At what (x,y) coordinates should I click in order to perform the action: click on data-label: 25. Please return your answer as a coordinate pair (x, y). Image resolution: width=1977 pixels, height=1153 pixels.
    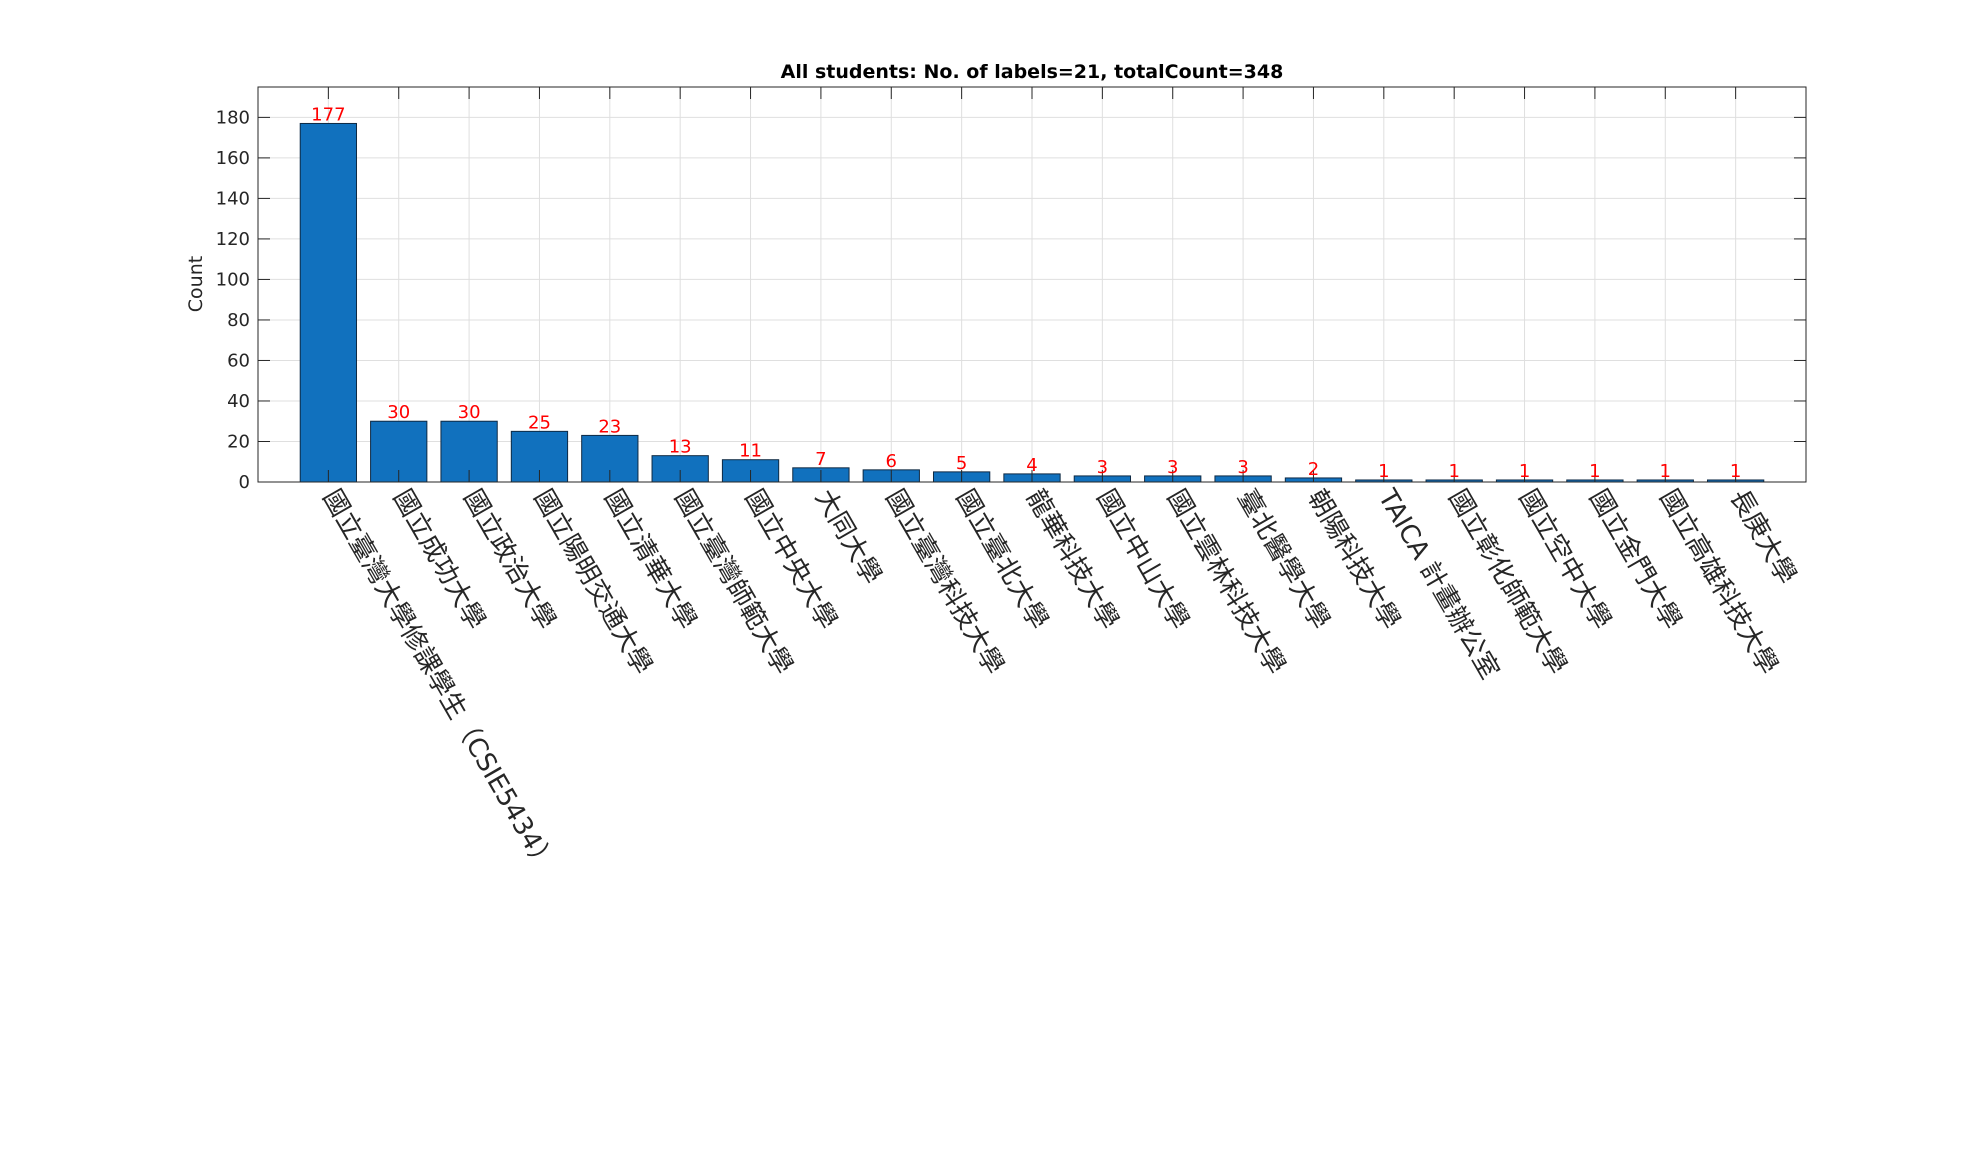
    Looking at the image, I should click on (539, 422).